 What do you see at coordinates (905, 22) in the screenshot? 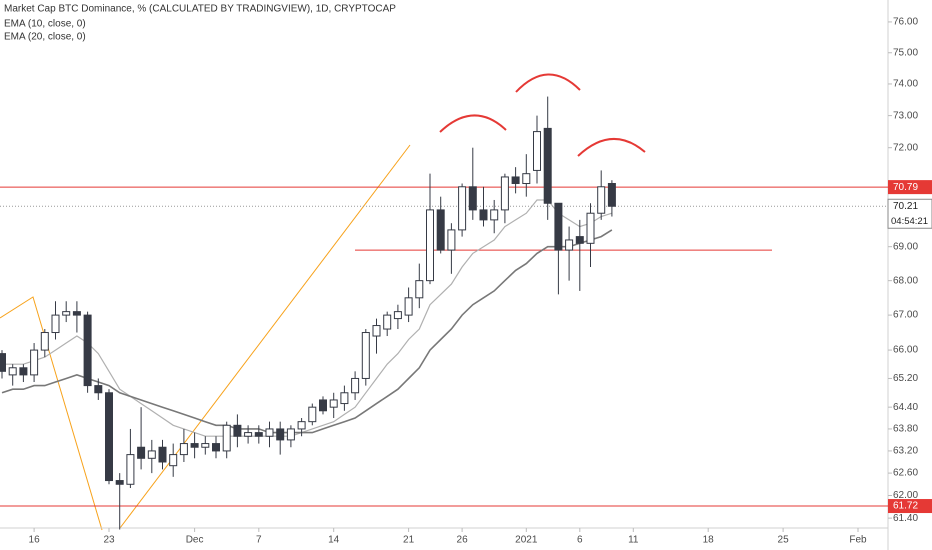
I see `y-tick-label: 76.00` at bounding box center [905, 22].